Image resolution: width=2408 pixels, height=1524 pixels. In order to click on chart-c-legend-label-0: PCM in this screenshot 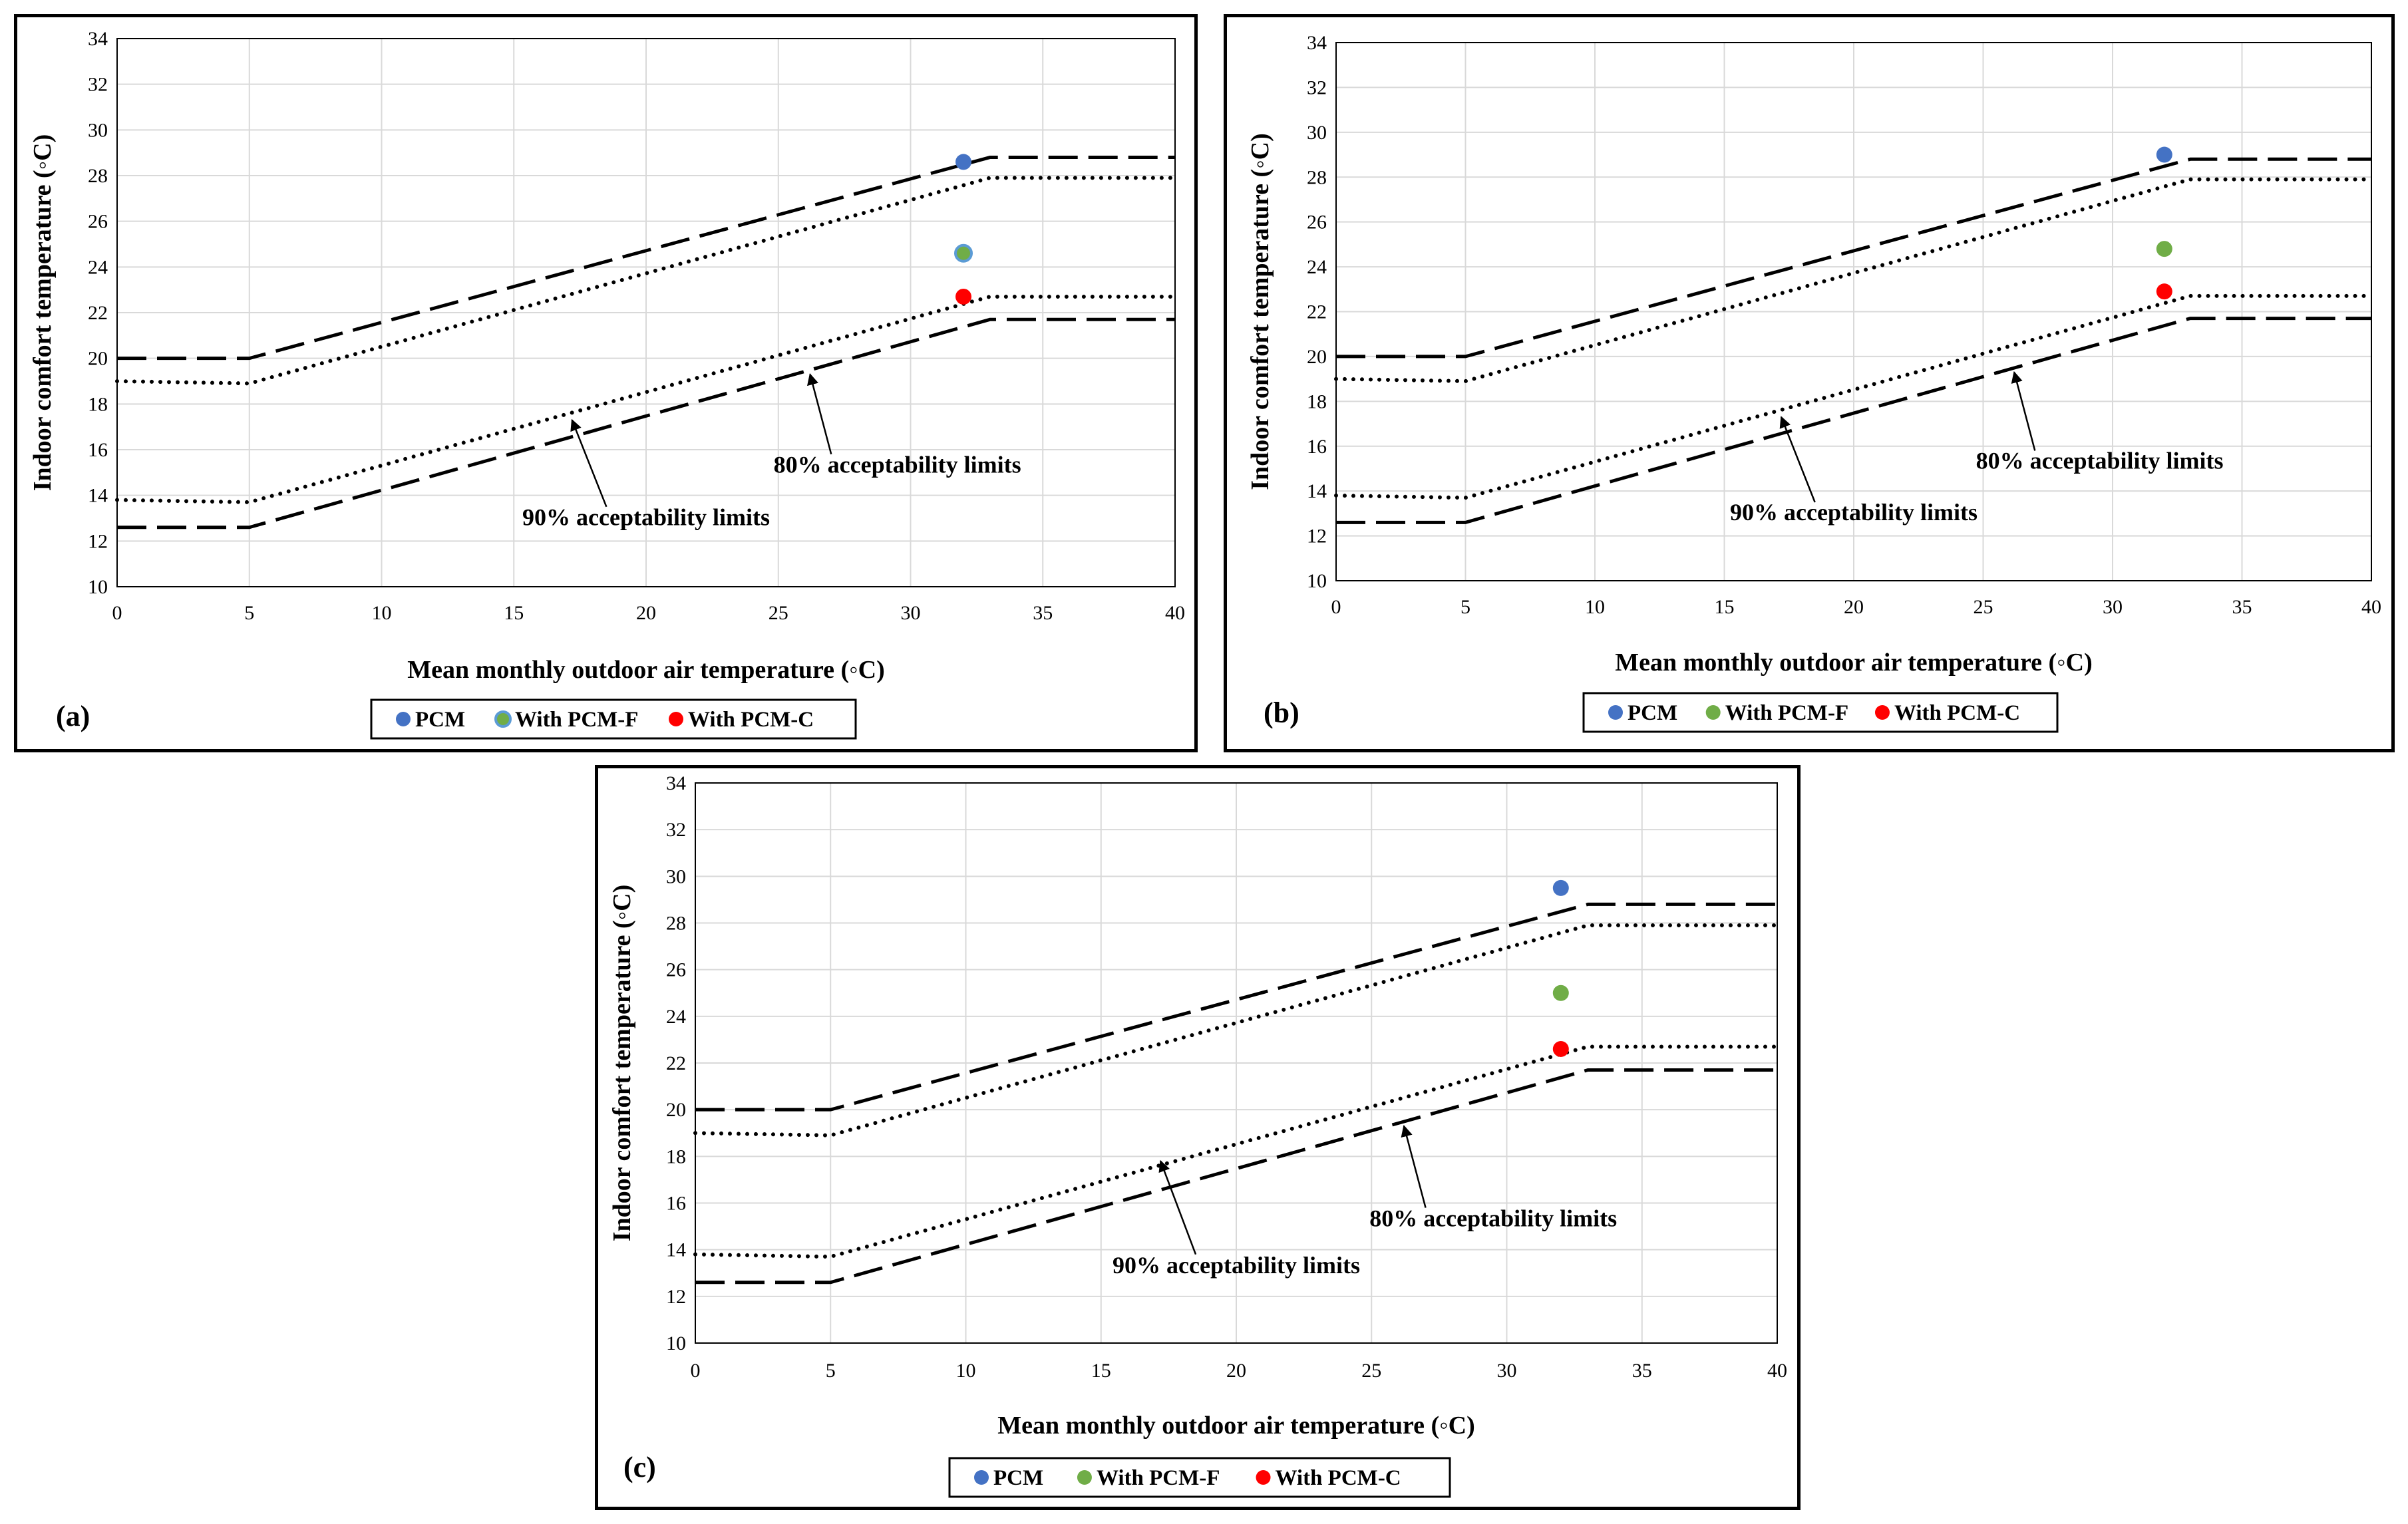, I will do `click(1018, 1478)`.